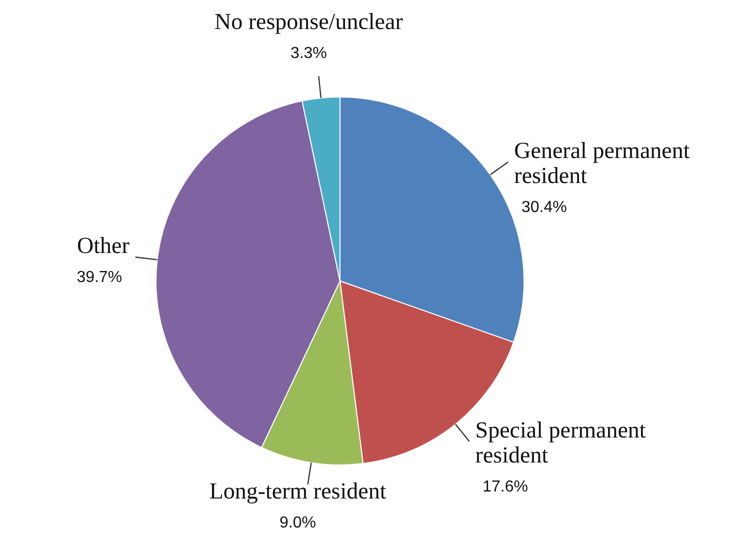 This screenshot has height=548, width=738. What do you see at coordinates (544, 207) in the screenshot?
I see `data-label: 30.4%` at bounding box center [544, 207].